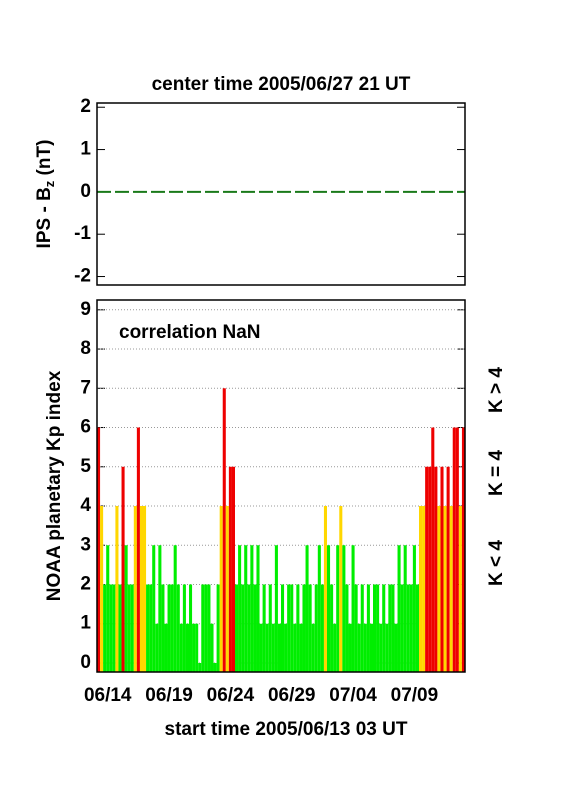 The height and width of the screenshot is (793, 566). What do you see at coordinates (231, 695) in the screenshot?
I see `x-tick-label: 06/24` at bounding box center [231, 695].